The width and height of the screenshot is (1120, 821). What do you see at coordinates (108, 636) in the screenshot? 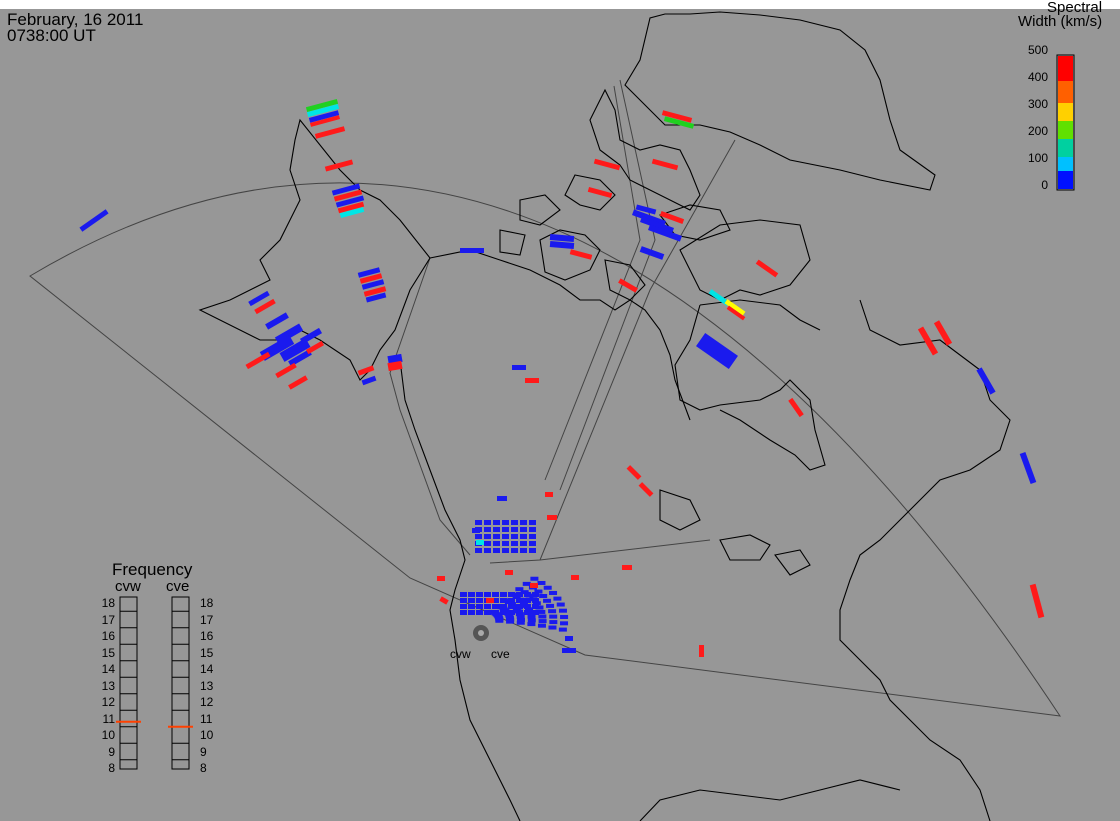
I see `frequency-label-left: 16` at bounding box center [108, 636].